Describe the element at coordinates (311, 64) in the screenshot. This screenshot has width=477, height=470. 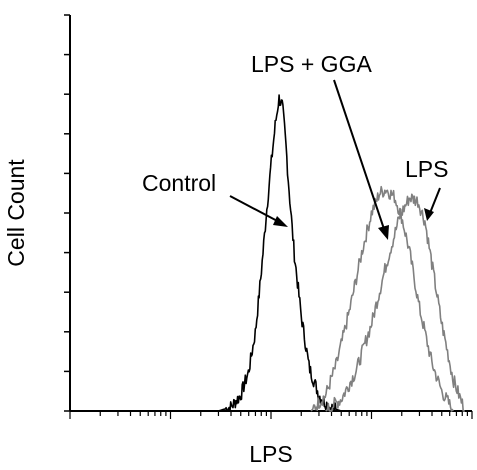
I see `annotation-lps-gga: LPS + GGA` at that location.